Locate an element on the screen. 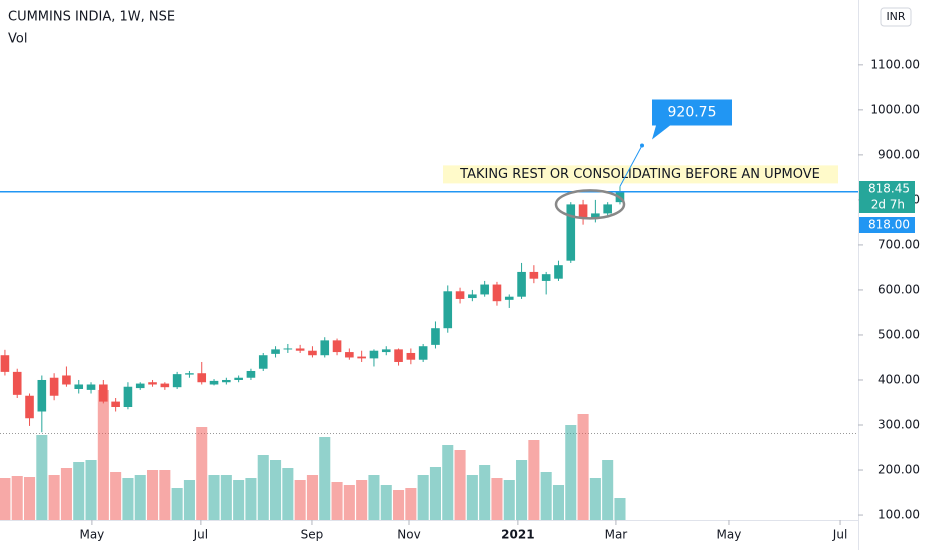 This screenshot has width=932, height=550. x-tick-label: 2021 is located at coordinates (517, 535).